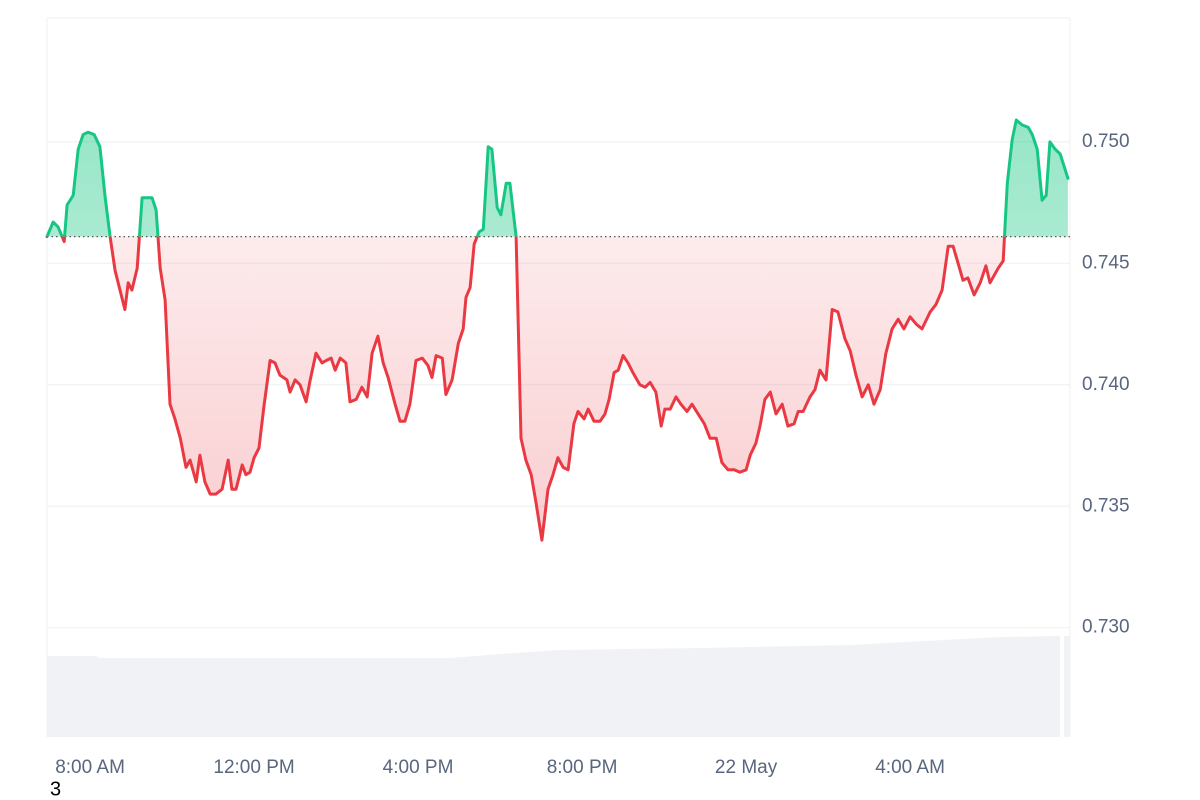 Image resolution: width=1200 pixels, height=800 pixels. I want to click on x-tick-label: 4:00 AM, so click(910, 767).